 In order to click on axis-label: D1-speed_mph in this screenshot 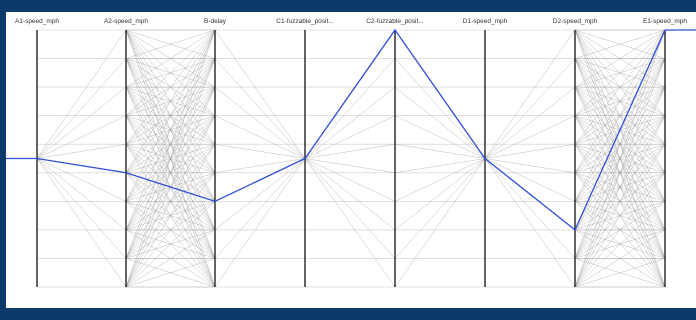, I will do `click(485, 21)`.